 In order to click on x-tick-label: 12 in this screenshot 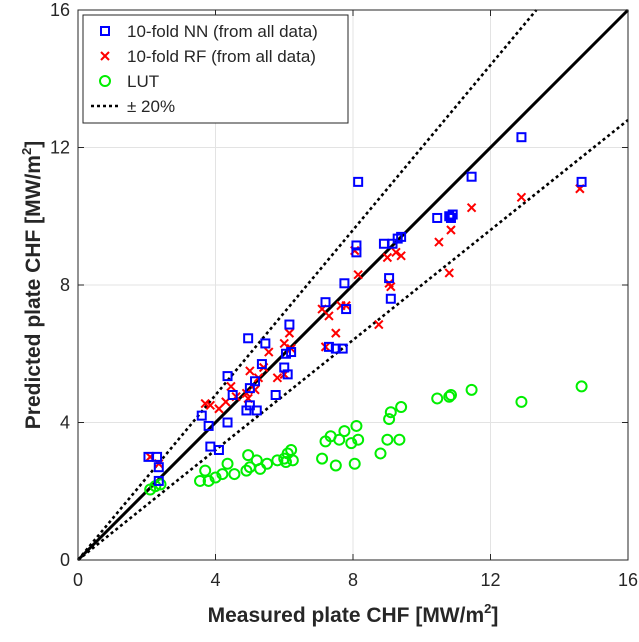, I will do `click(490, 580)`.